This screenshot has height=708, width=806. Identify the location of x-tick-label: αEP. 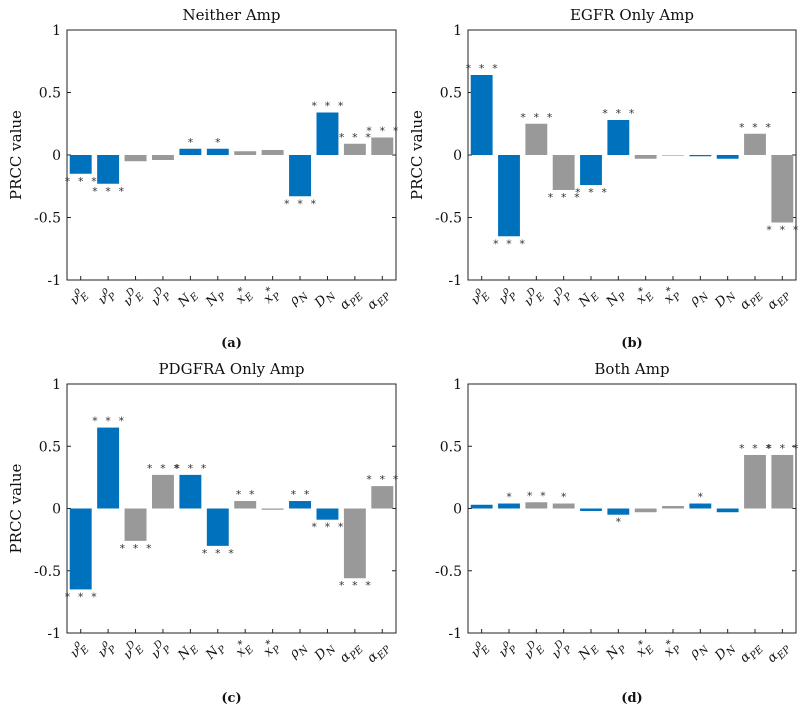
(778, 300).